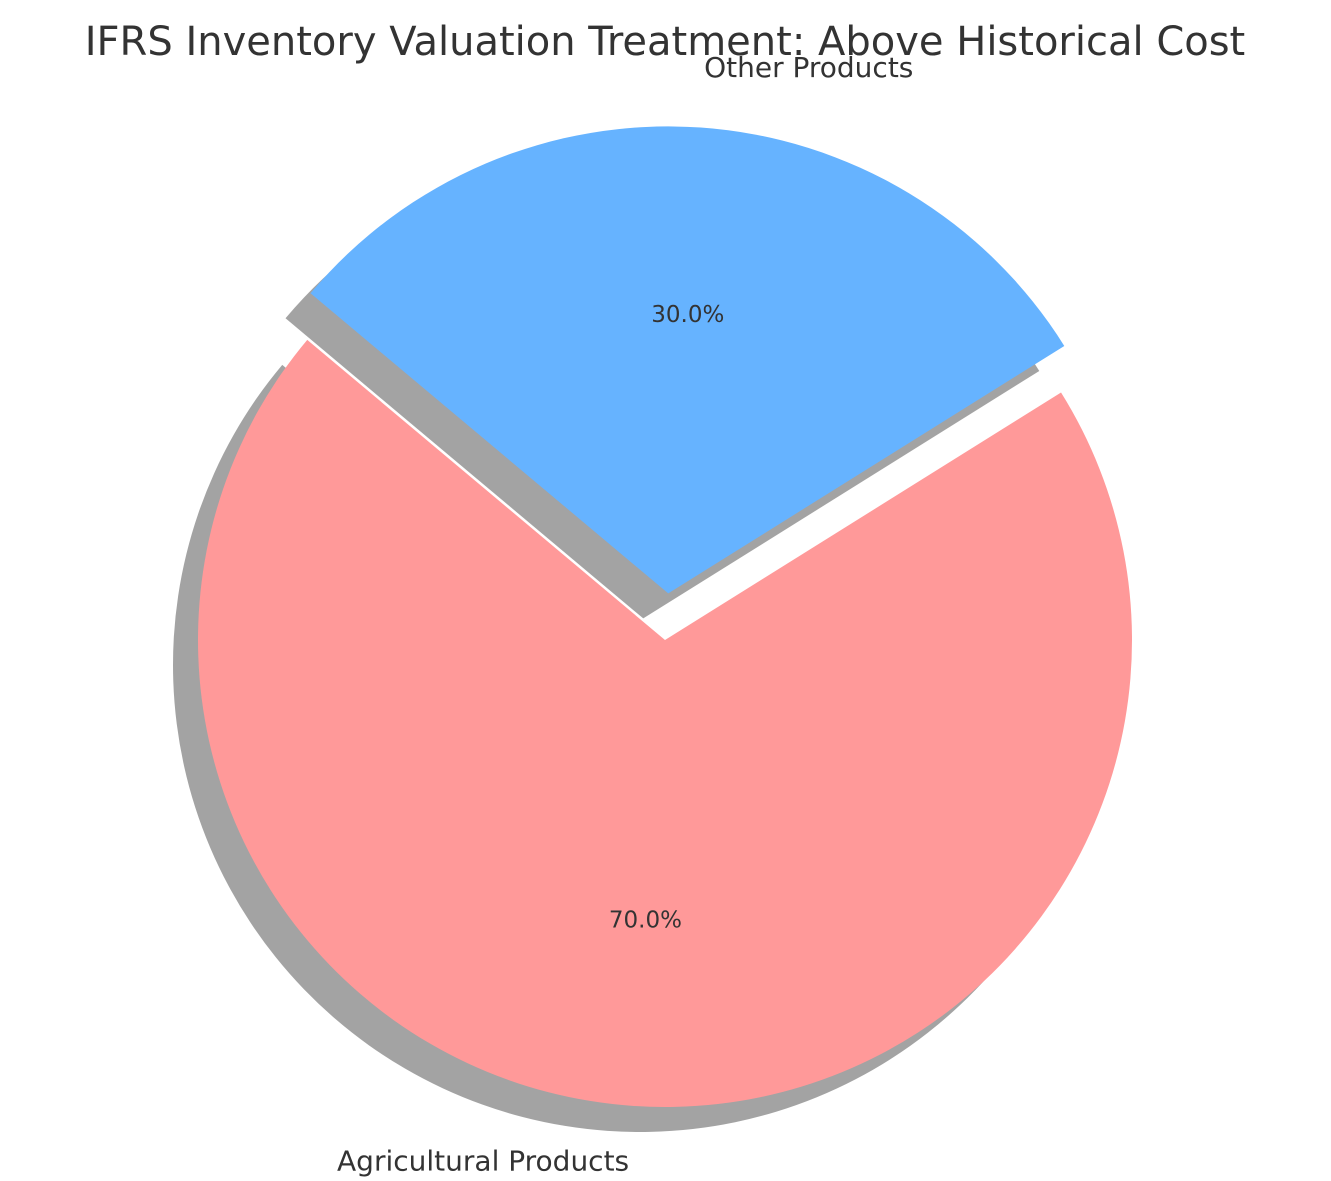 Image resolution: width=1331 pixels, height=1181 pixels. What do you see at coordinates (687, 315) in the screenshot?
I see `percent-label-other-products: 30.0%` at bounding box center [687, 315].